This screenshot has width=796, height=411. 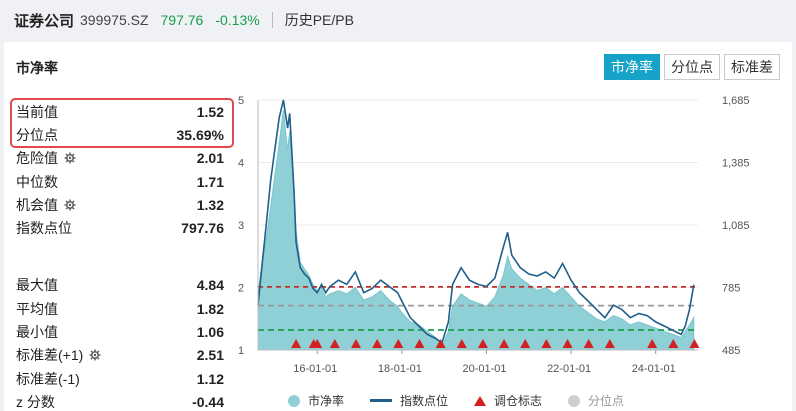 I want to click on x-tick-label: 24-01-01, so click(x=654, y=369).